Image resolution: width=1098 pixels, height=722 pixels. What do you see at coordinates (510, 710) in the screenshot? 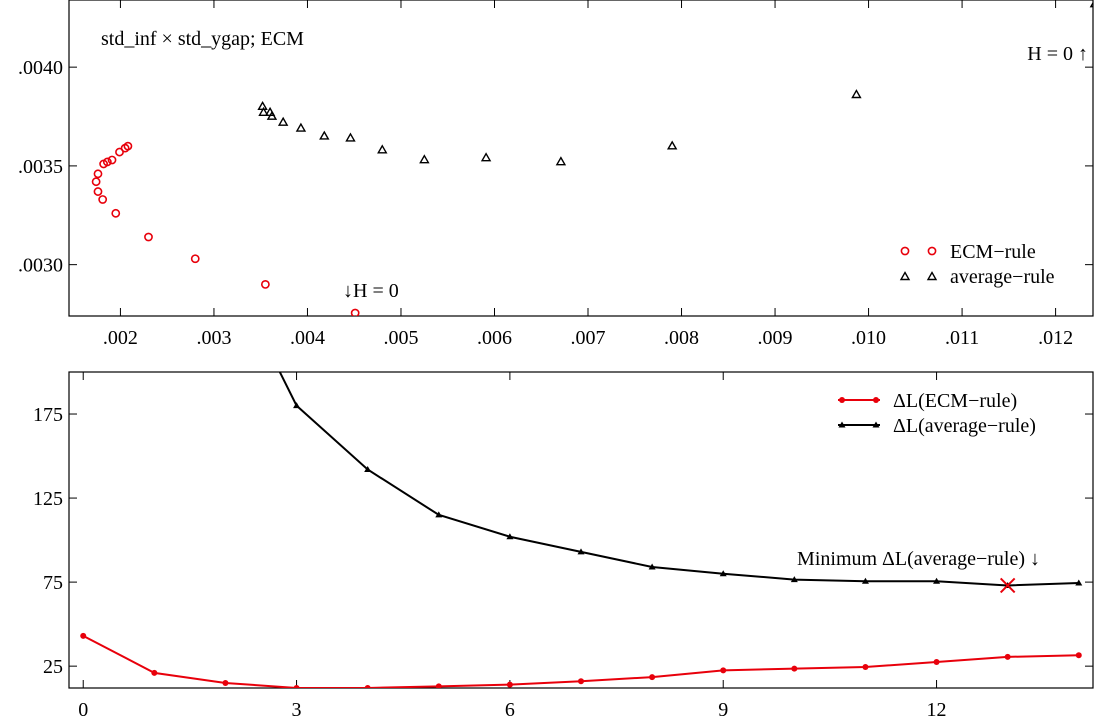
I see `line-x-tick-label: 6` at bounding box center [510, 710].